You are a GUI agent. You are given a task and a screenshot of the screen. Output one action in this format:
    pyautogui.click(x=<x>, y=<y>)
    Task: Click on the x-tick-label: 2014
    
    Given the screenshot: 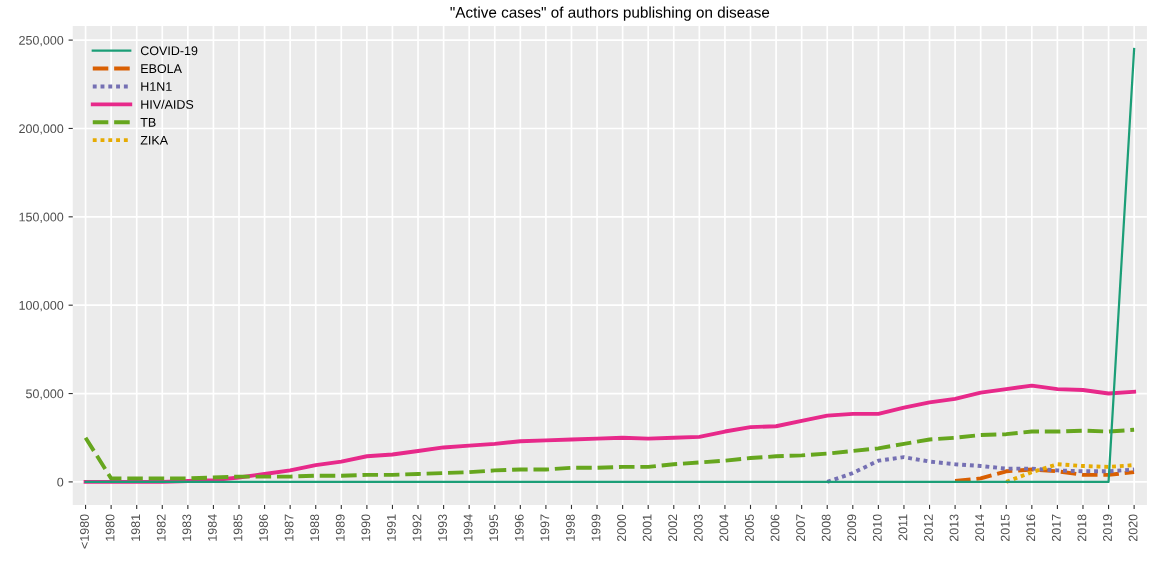 What is the action you would take?
    pyautogui.click(x=980, y=528)
    